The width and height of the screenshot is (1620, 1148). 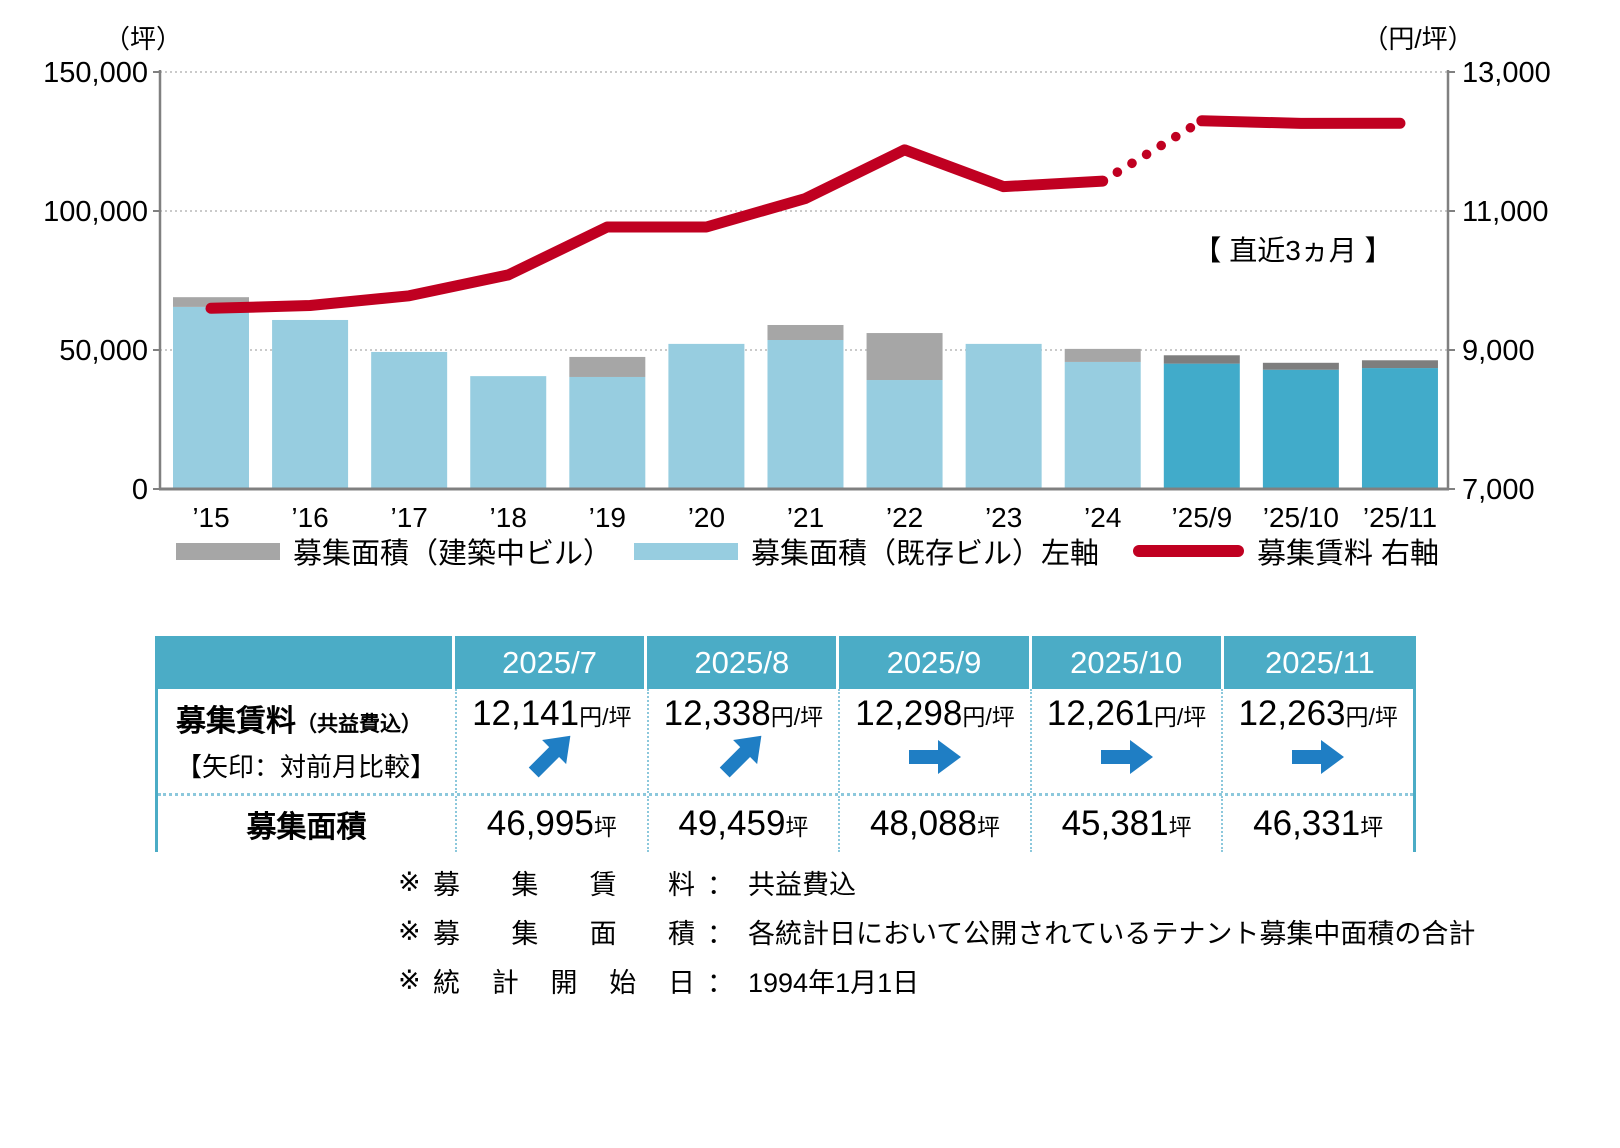 I want to click on legend-label: 募集面積（建築中ビル）, so click(x=453, y=554).